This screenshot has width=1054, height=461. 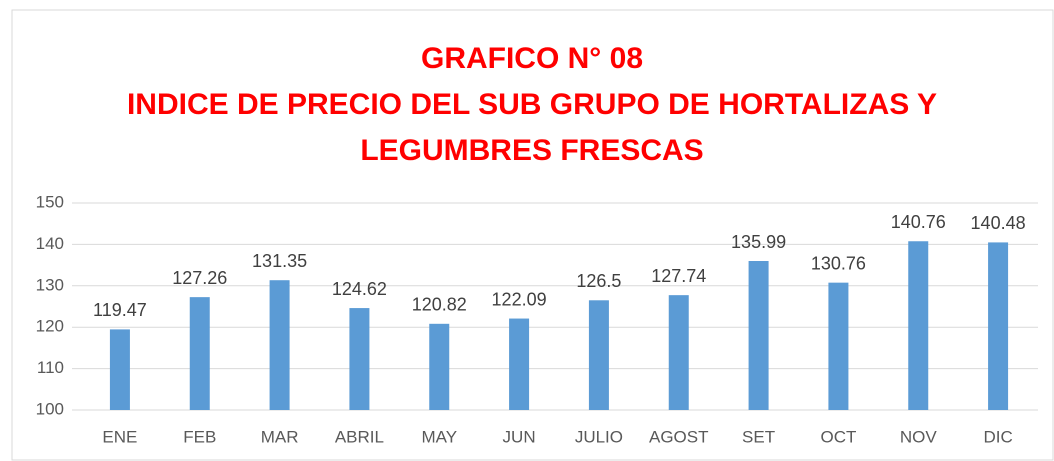 What do you see at coordinates (50, 326) in the screenshot?
I see `y-tick-label: 120` at bounding box center [50, 326].